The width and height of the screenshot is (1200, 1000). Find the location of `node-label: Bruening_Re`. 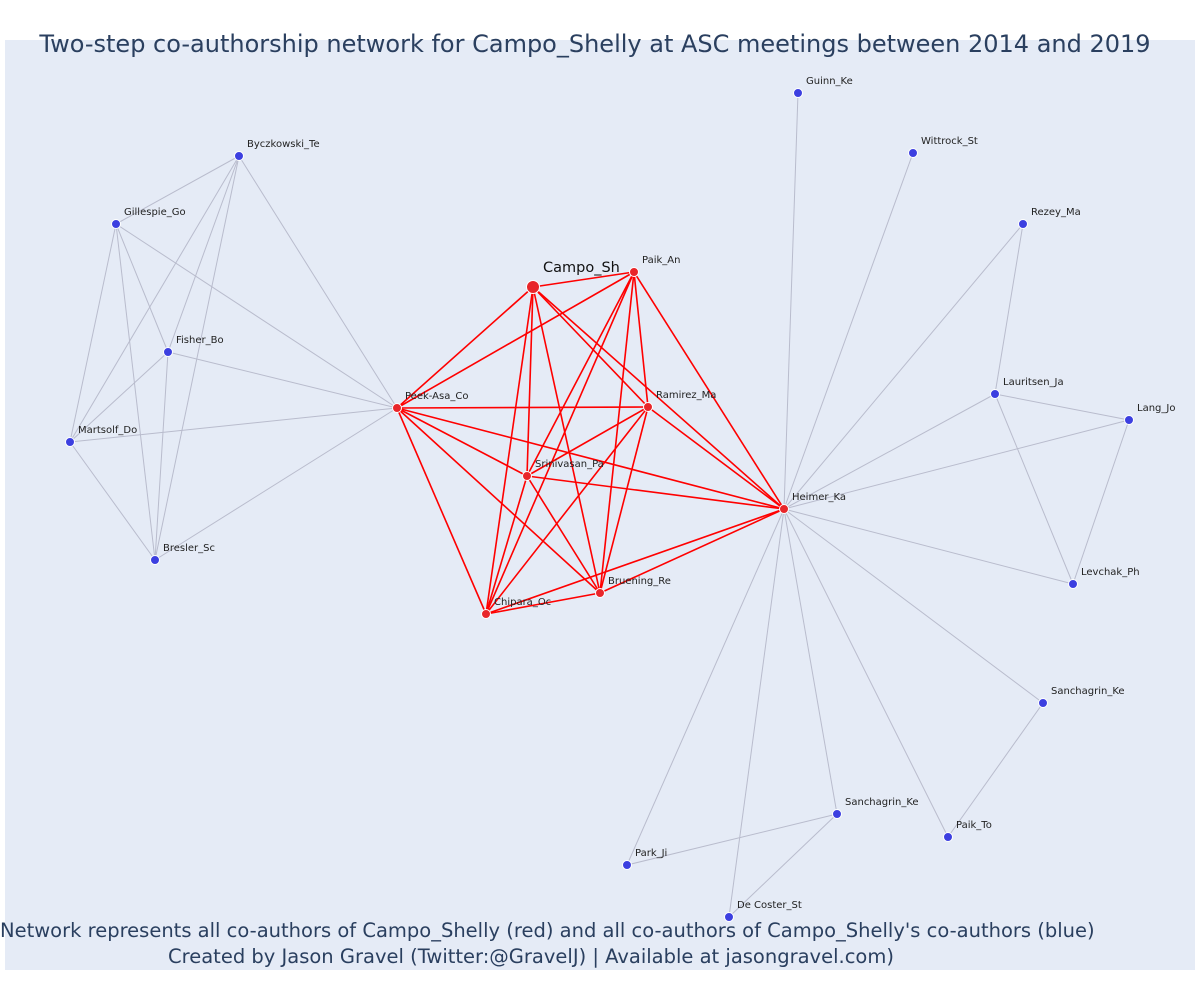

node-label: Bruening_Re is located at coordinates (639, 581).